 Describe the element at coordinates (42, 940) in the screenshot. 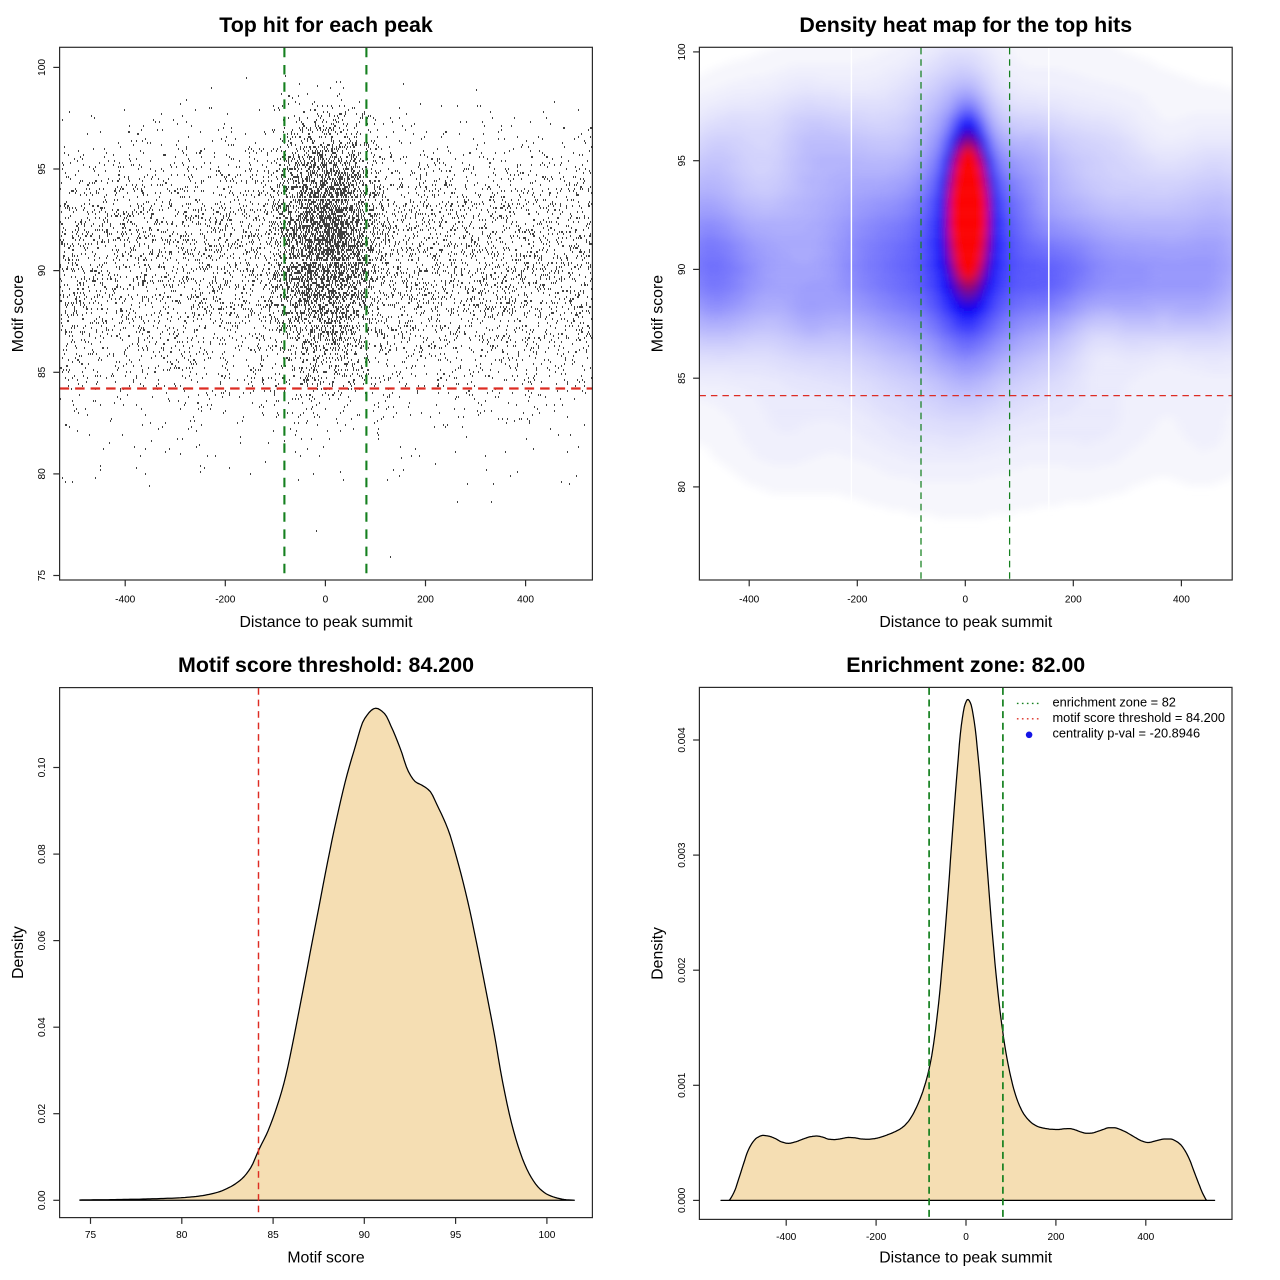

I see `svg-text: 0.06` at that location.